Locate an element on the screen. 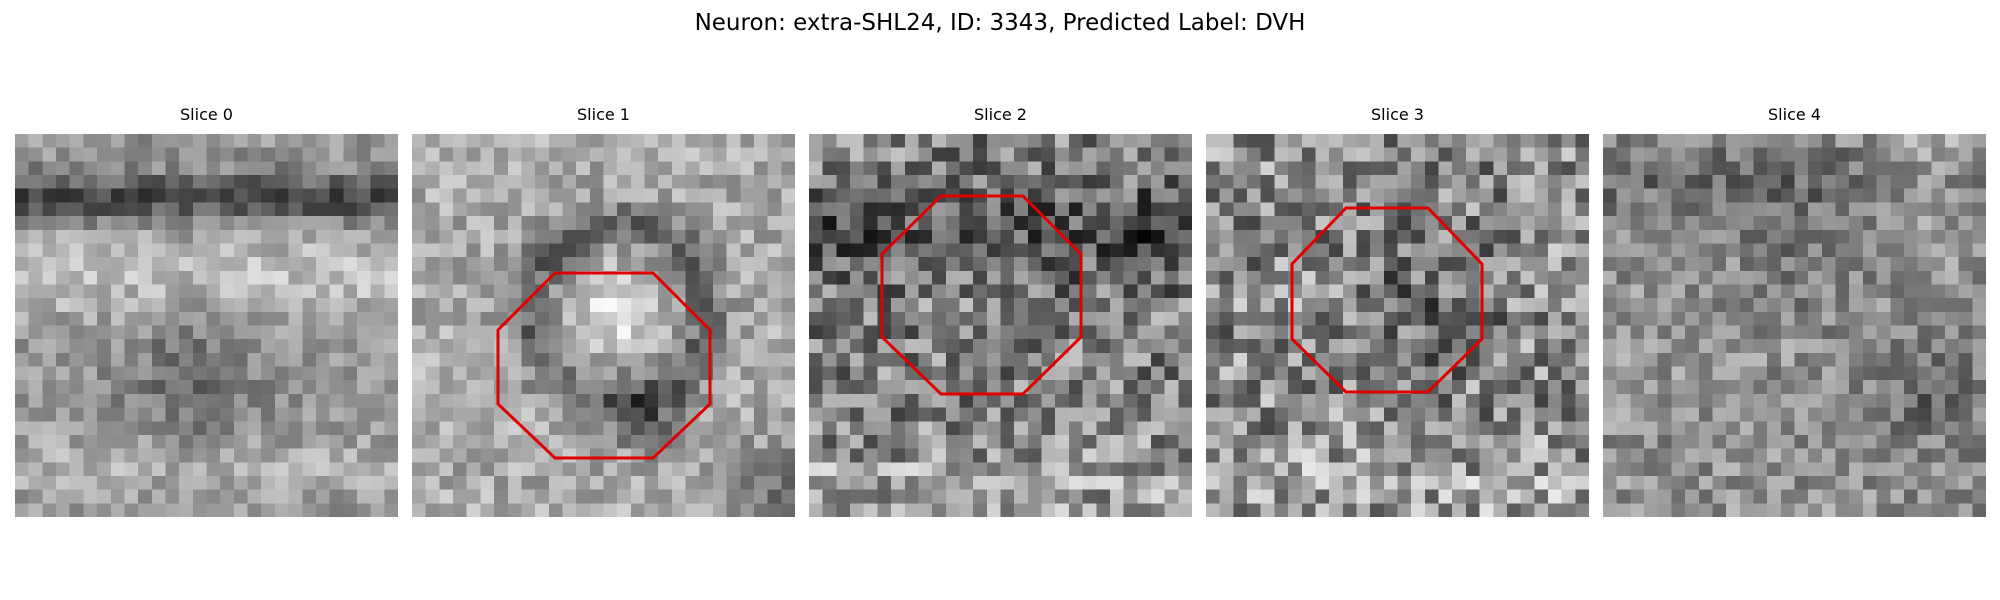  slice-panel-4: Slice 4 is located at coordinates (1794, 310).